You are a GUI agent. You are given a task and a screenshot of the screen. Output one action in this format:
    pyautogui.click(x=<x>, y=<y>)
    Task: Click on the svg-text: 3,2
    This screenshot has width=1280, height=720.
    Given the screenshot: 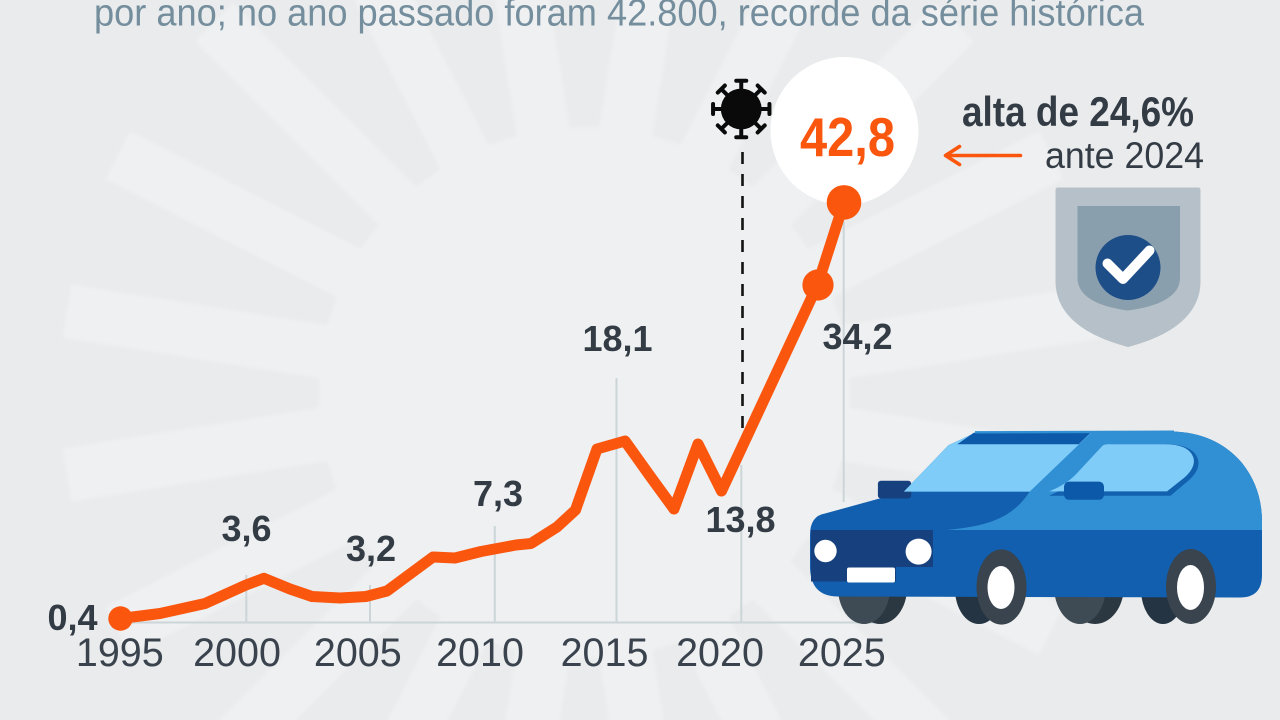 What is the action you would take?
    pyautogui.click(x=371, y=548)
    